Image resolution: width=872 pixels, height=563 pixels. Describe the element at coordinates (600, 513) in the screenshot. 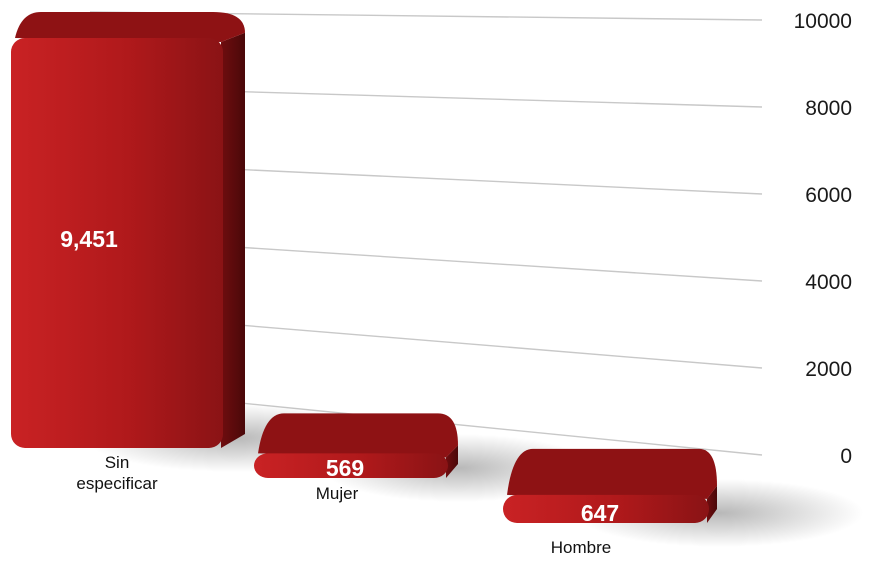

I see `value-label: 647` at that location.